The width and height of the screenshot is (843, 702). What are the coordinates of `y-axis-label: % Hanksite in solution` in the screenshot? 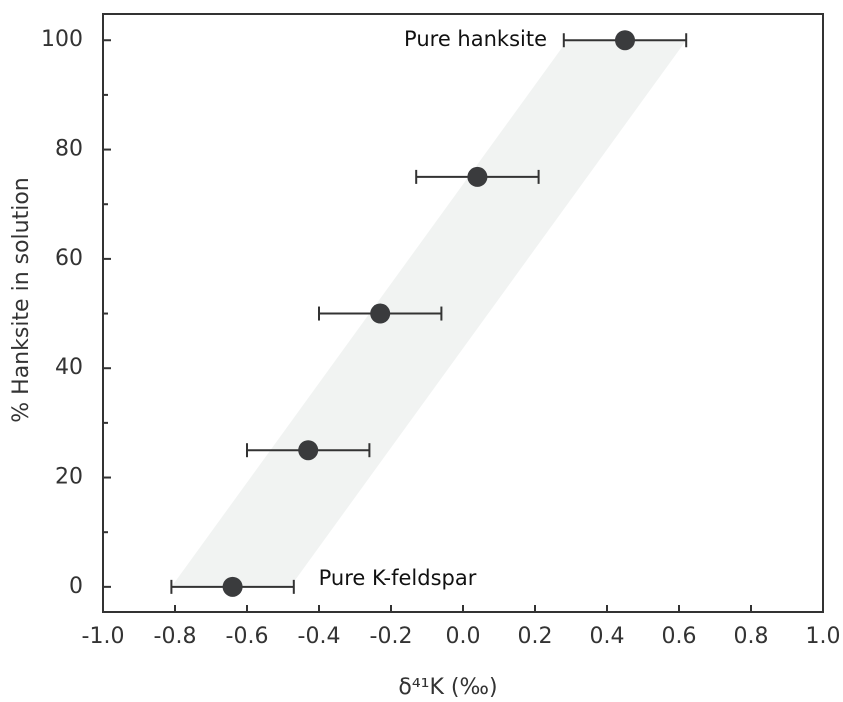 It's located at (21, 300).